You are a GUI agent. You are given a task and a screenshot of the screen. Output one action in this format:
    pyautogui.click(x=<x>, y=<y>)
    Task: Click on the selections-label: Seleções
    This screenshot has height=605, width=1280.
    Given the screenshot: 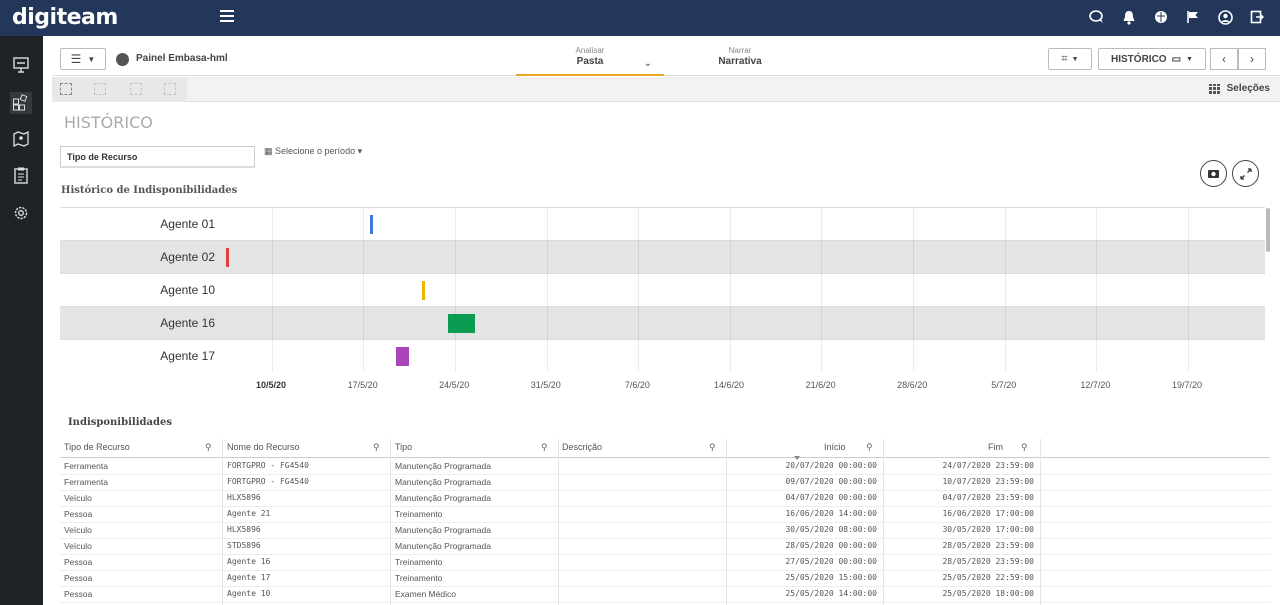 What is the action you would take?
    pyautogui.click(x=1248, y=88)
    